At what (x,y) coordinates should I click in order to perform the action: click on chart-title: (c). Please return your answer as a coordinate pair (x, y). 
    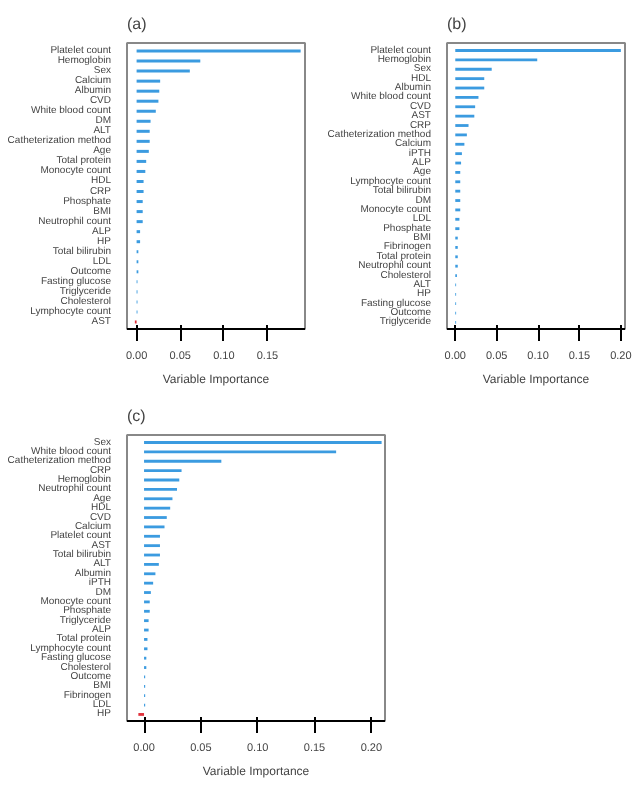
    Looking at the image, I should click on (137, 416).